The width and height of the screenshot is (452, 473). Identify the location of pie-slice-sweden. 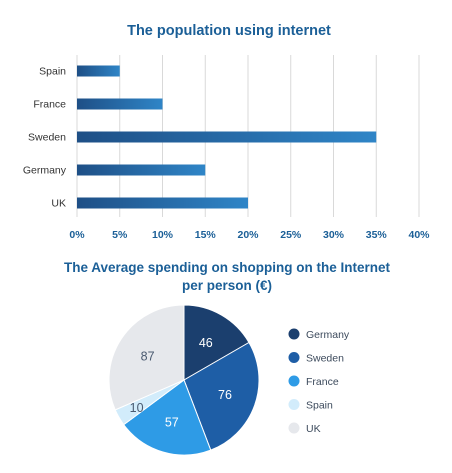
(221, 396).